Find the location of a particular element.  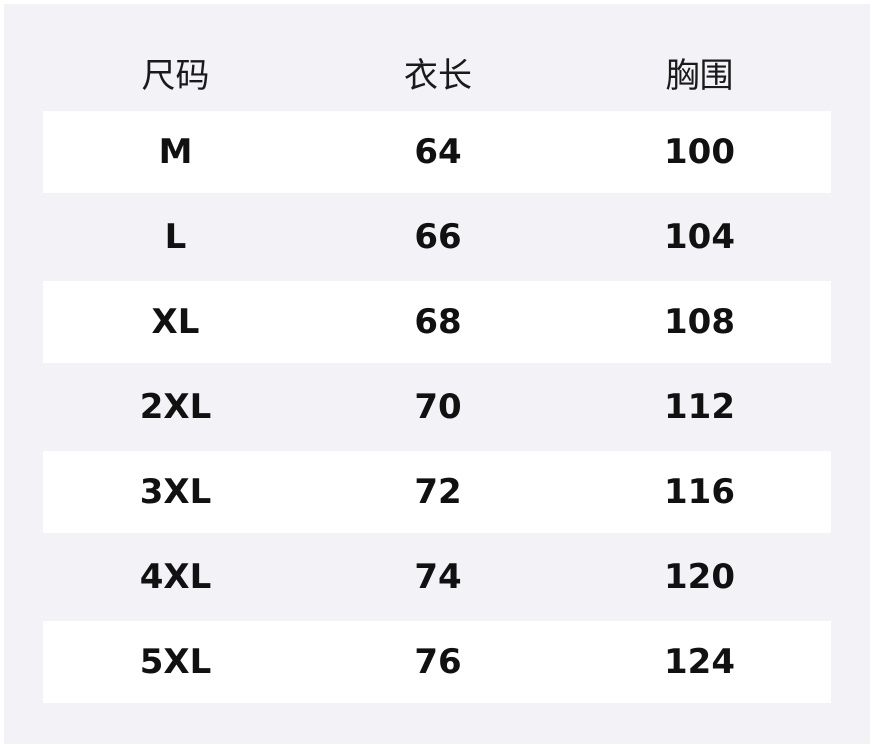

table-row: XL 68 108 is located at coordinates (437, 322).